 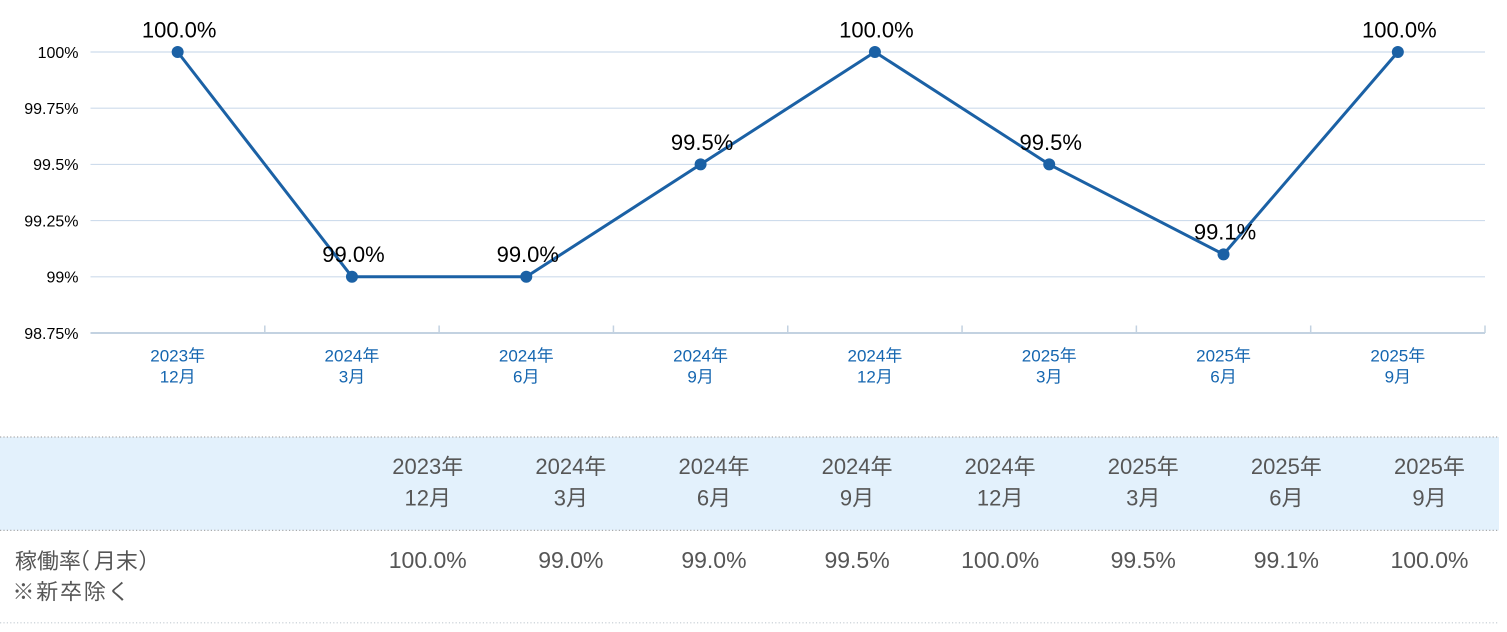 I want to click on svg-text: 99.25%, so click(x=51, y=221).